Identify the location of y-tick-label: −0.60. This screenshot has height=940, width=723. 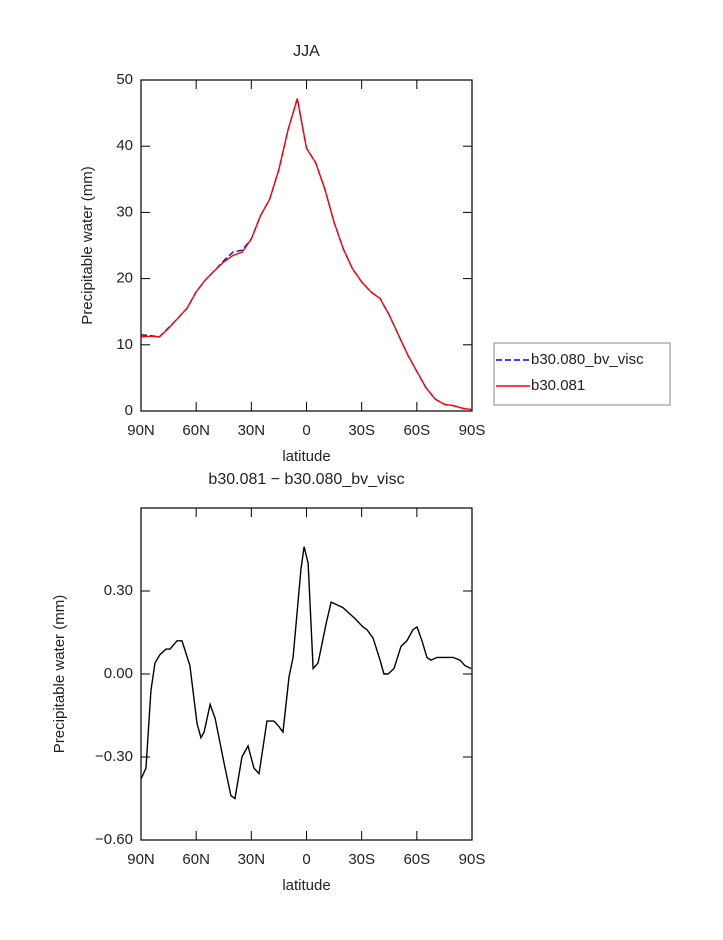
(114, 839).